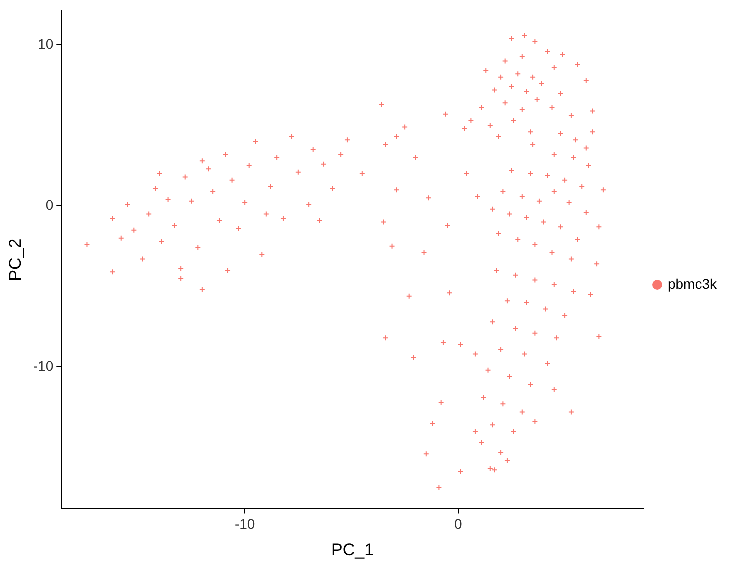  What do you see at coordinates (15, 260) in the screenshot?
I see `y-axis-title: PC_2` at bounding box center [15, 260].